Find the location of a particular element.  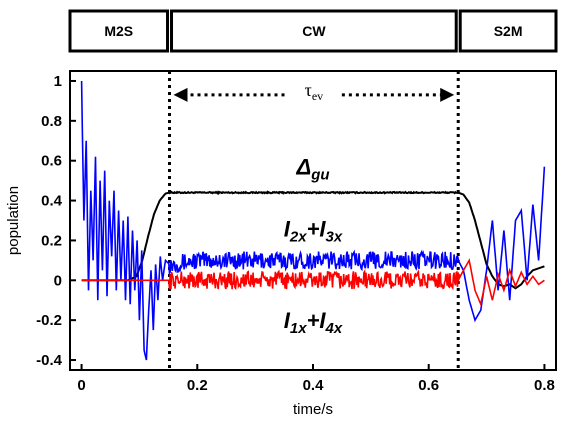

x-tick-label: 0.2 is located at coordinates (197, 385).